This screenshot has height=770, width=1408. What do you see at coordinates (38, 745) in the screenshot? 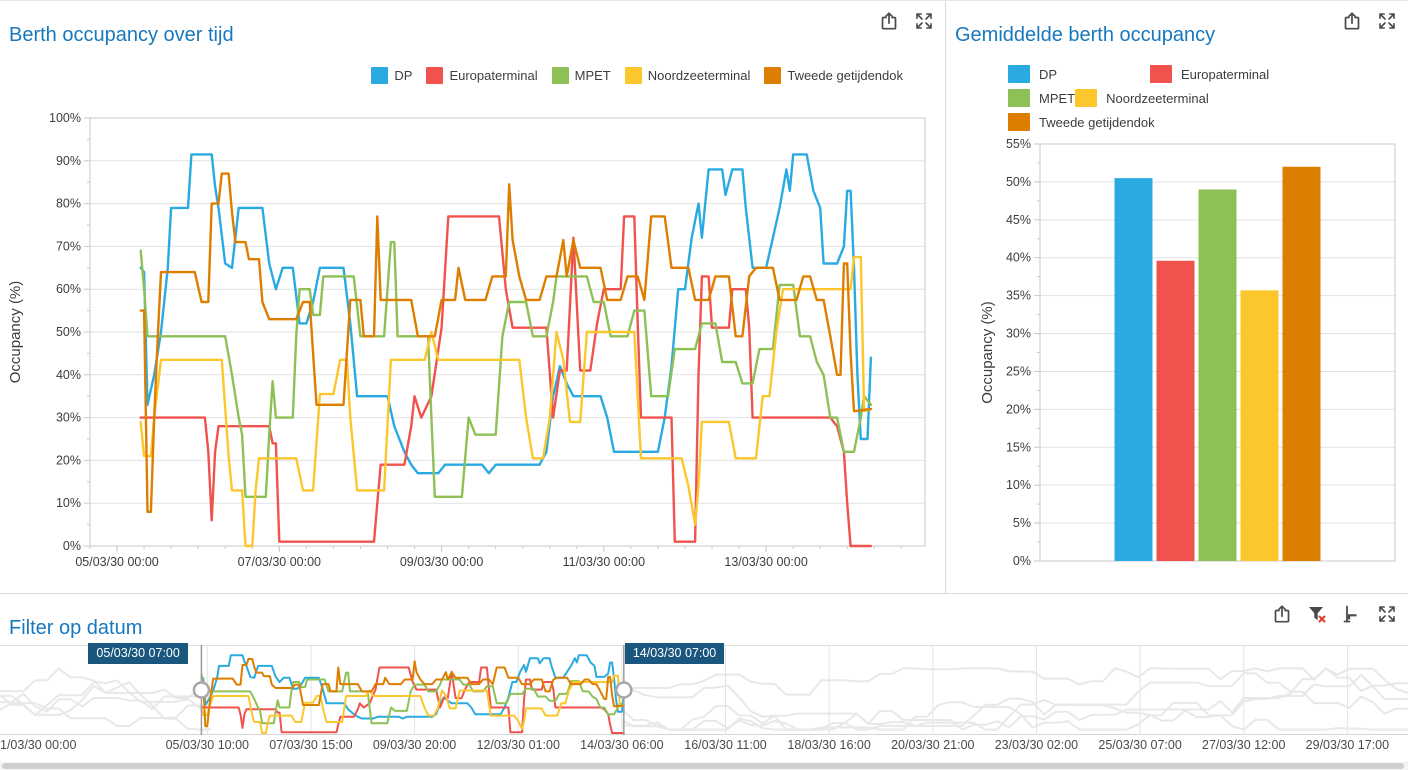
I see `filter-axis-tick-label: 1/03/30 00:00` at bounding box center [38, 745].